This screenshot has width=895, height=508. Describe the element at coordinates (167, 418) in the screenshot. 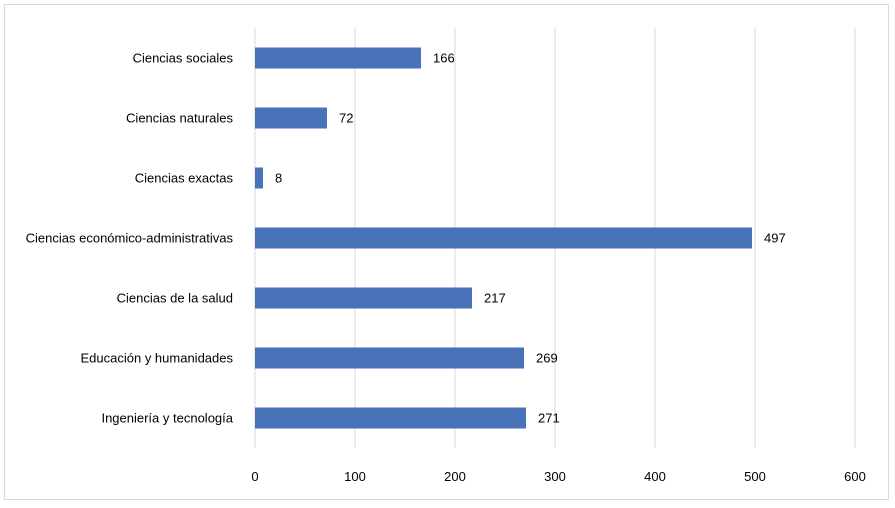

I see `category-label: Ingeniería y tecnología` at that location.